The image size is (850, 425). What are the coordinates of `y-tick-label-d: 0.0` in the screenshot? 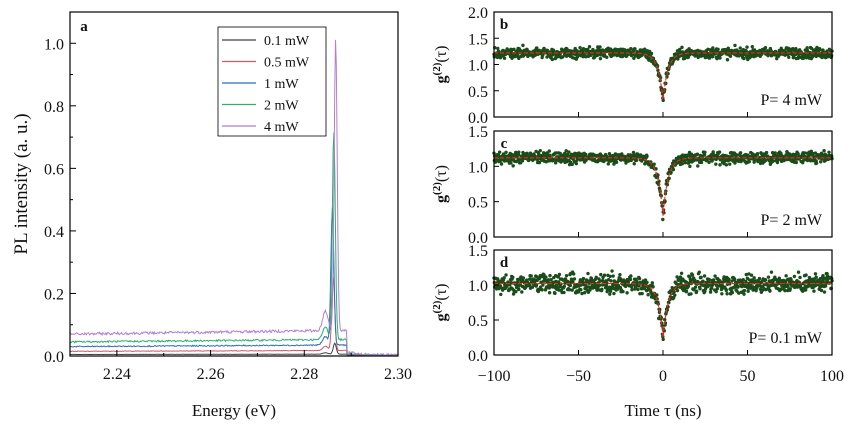 It's located at (478, 356).